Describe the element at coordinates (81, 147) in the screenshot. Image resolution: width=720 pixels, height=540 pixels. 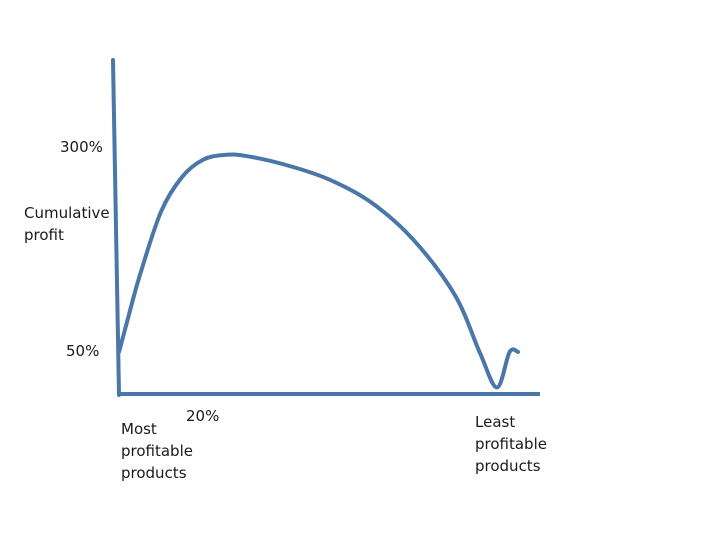
I see `y-tick-300: 300%` at that location.